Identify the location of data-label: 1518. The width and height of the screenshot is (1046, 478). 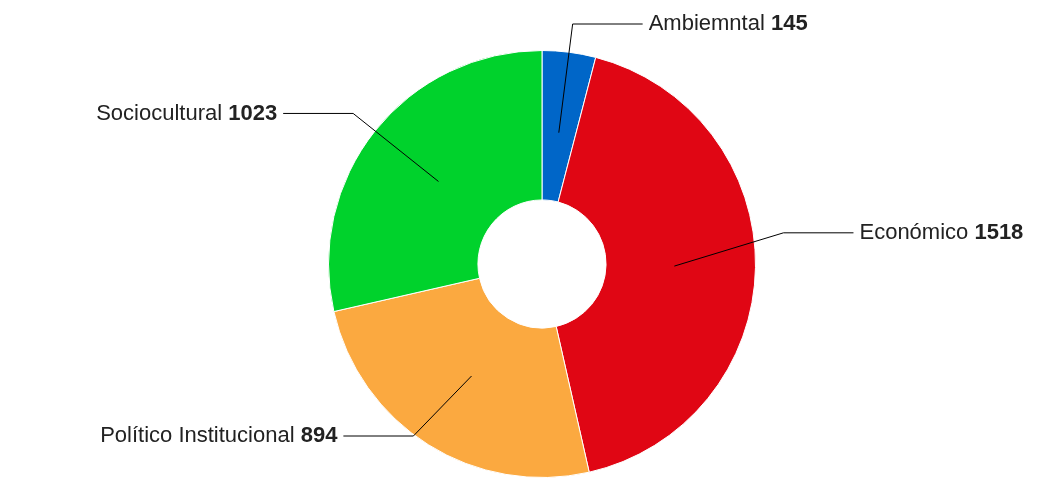
(999, 231).